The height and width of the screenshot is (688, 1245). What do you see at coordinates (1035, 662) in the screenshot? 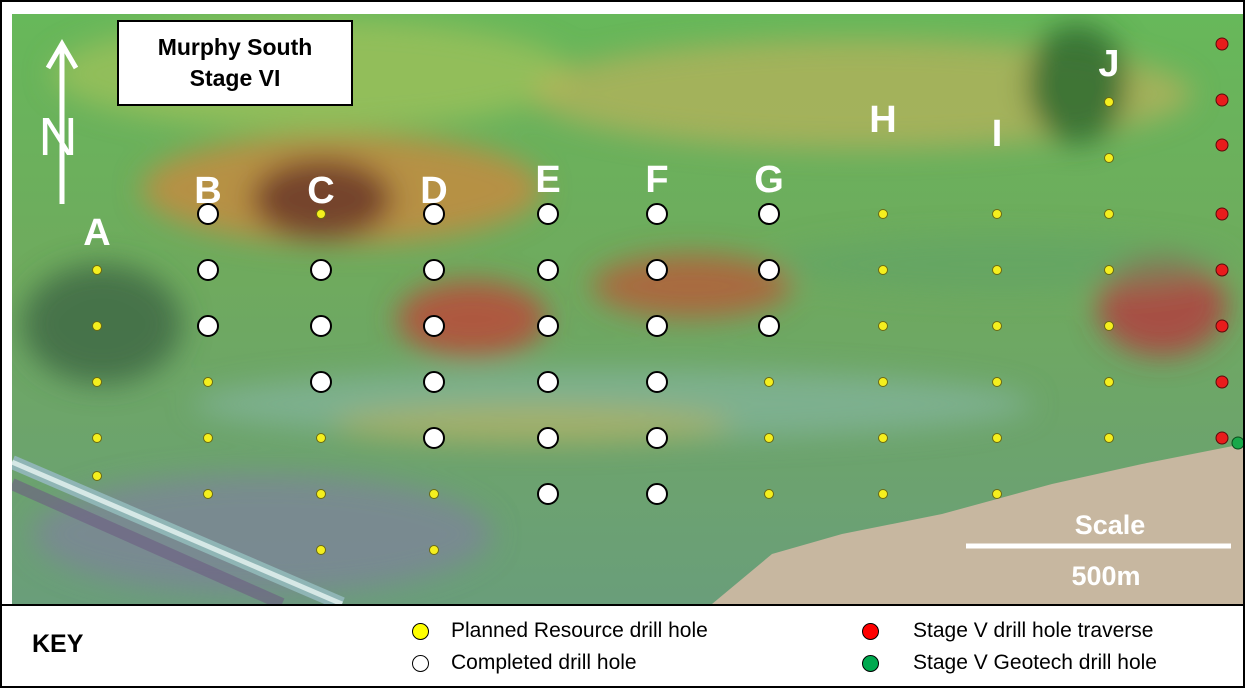
I see `key-label-stage-v-geotech: Stage V Geotech drill hole` at bounding box center [1035, 662].